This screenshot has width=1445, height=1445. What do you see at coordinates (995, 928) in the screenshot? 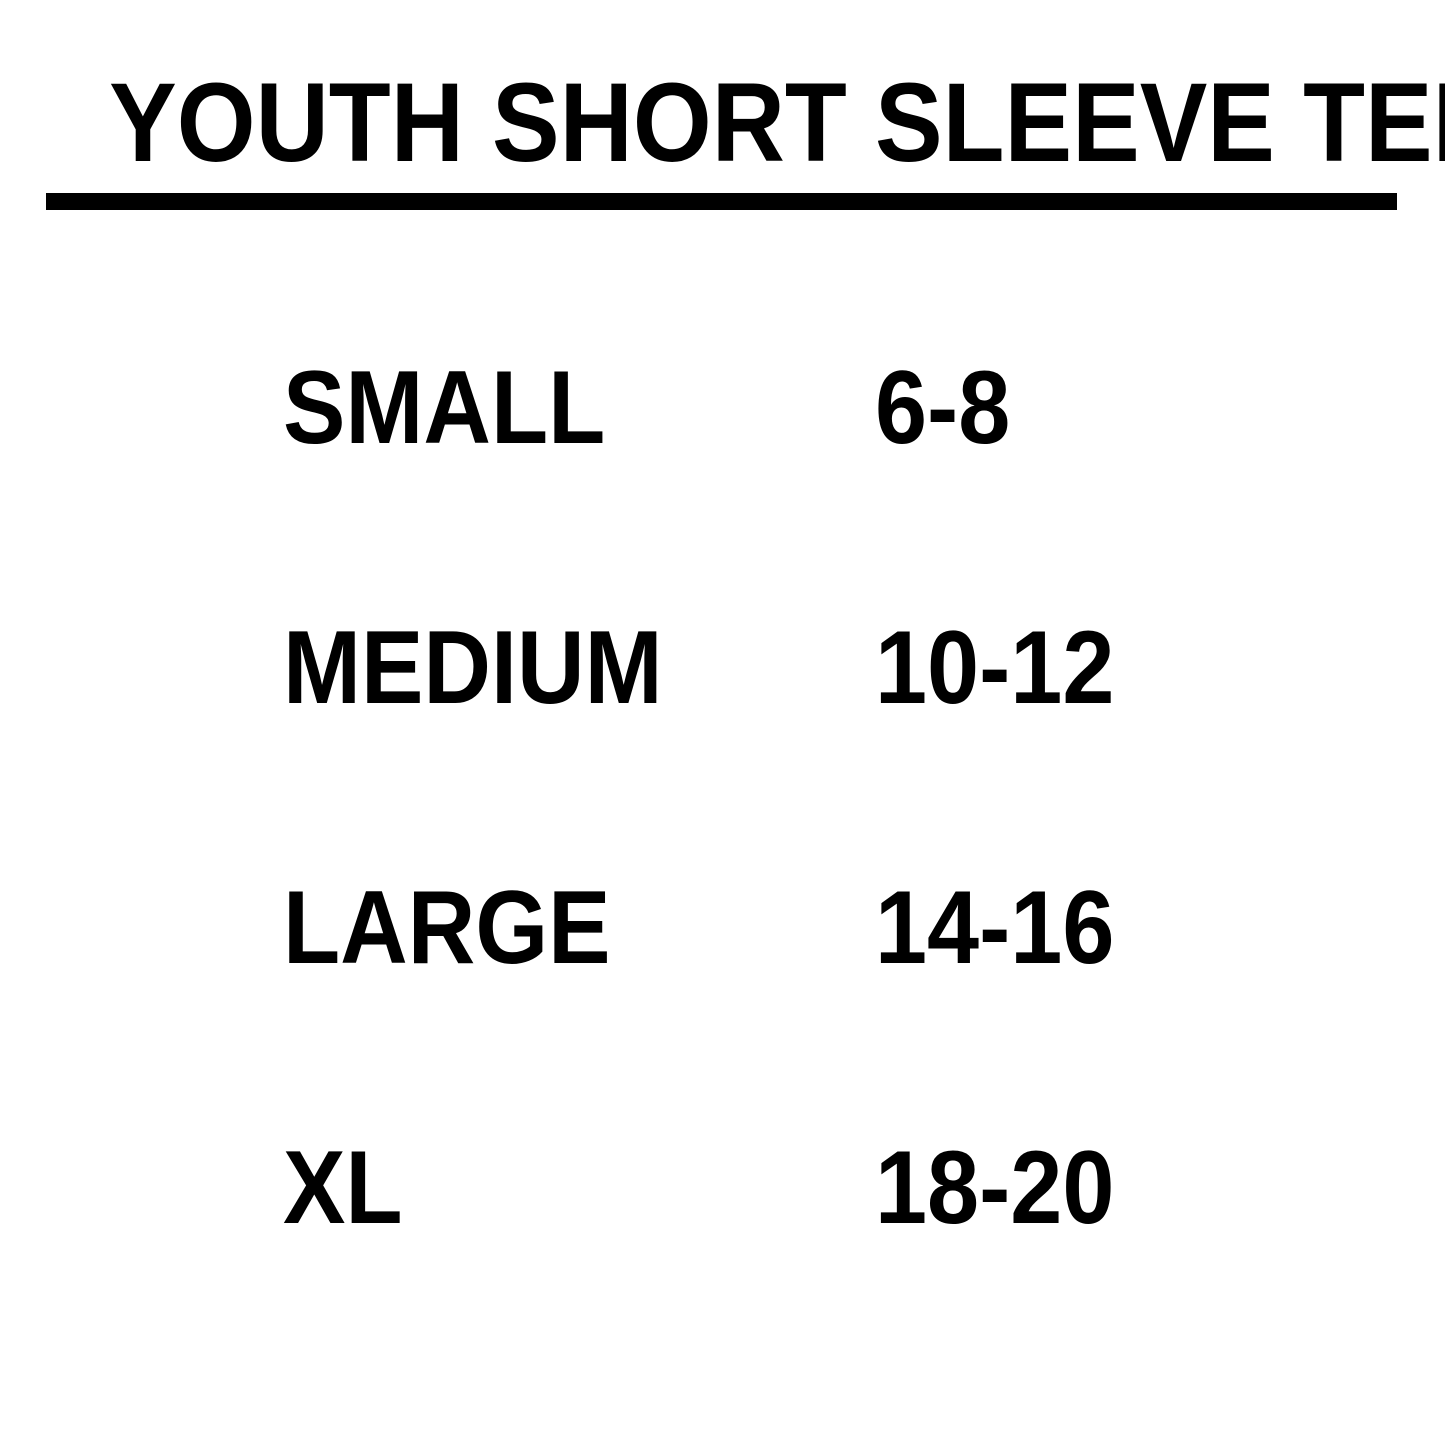
I see `size-value: 14-16` at bounding box center [995, 928].